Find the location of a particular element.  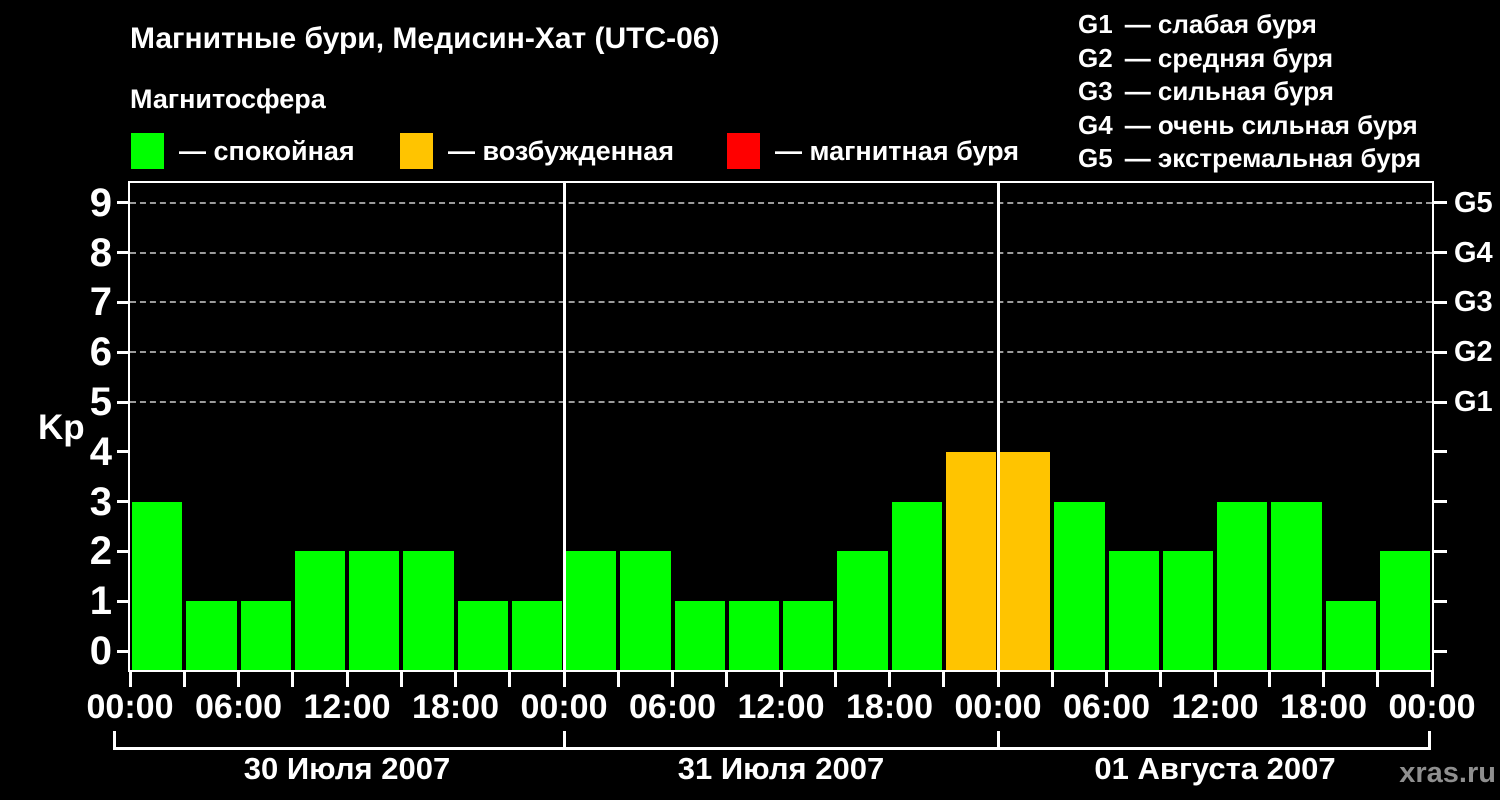

g-legend-row-g2: G2 — средняя буря is located at coordinates (1249, 59).